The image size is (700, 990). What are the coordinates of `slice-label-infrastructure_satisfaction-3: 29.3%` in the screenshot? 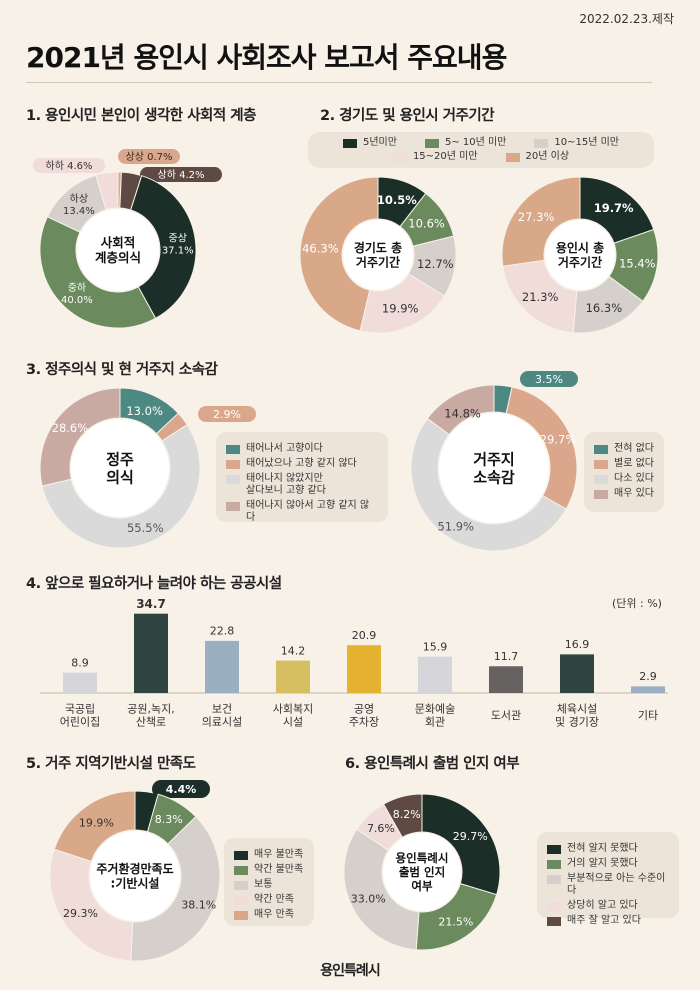 It's located at (80, 913).